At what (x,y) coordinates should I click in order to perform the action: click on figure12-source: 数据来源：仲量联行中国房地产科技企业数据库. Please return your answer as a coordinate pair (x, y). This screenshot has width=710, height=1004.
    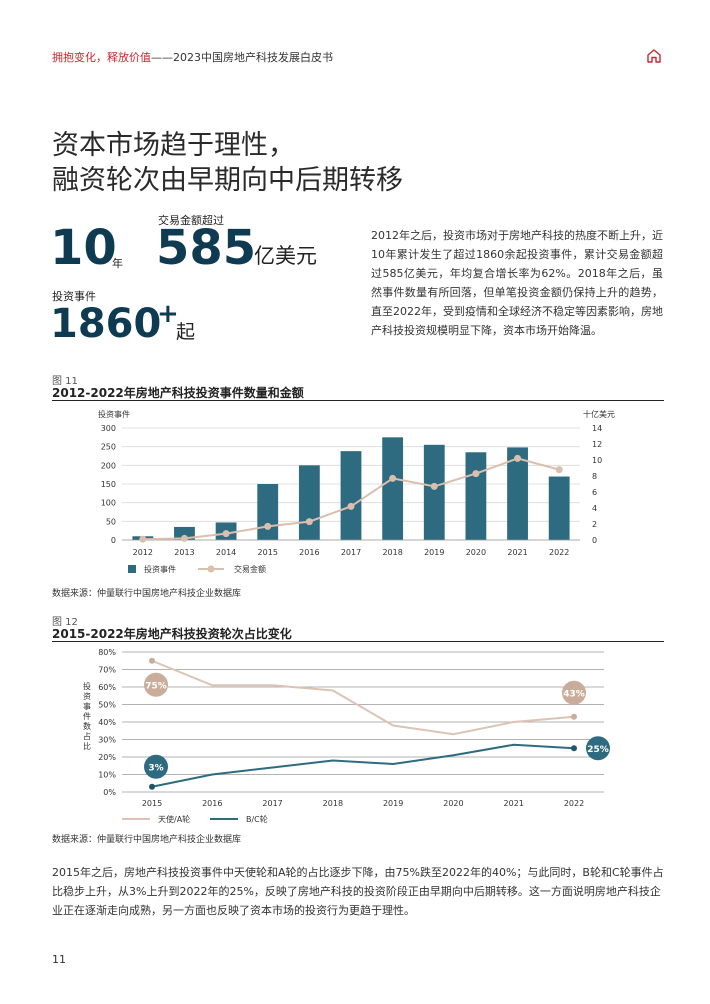
    Looking at the image, I should click on (147, 840).